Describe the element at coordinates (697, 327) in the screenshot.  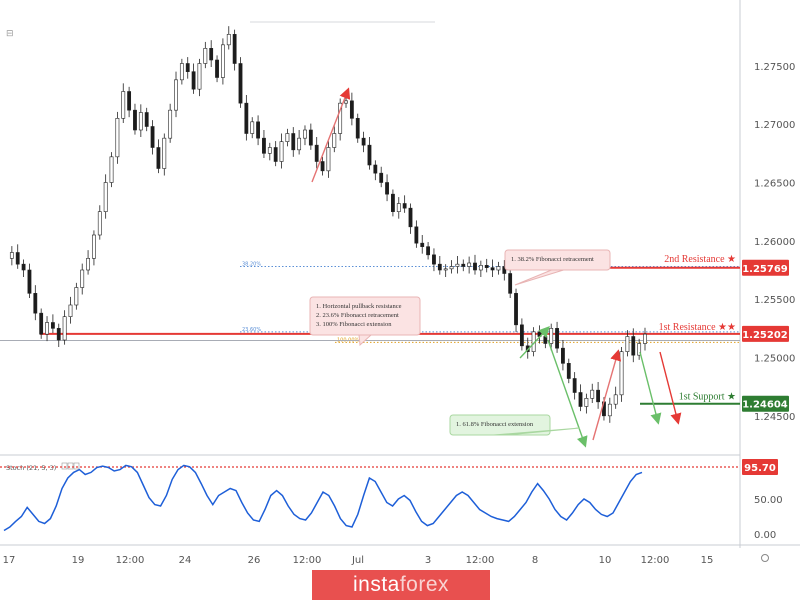
I see `level-label: 1st Resistance ★★` at that location.